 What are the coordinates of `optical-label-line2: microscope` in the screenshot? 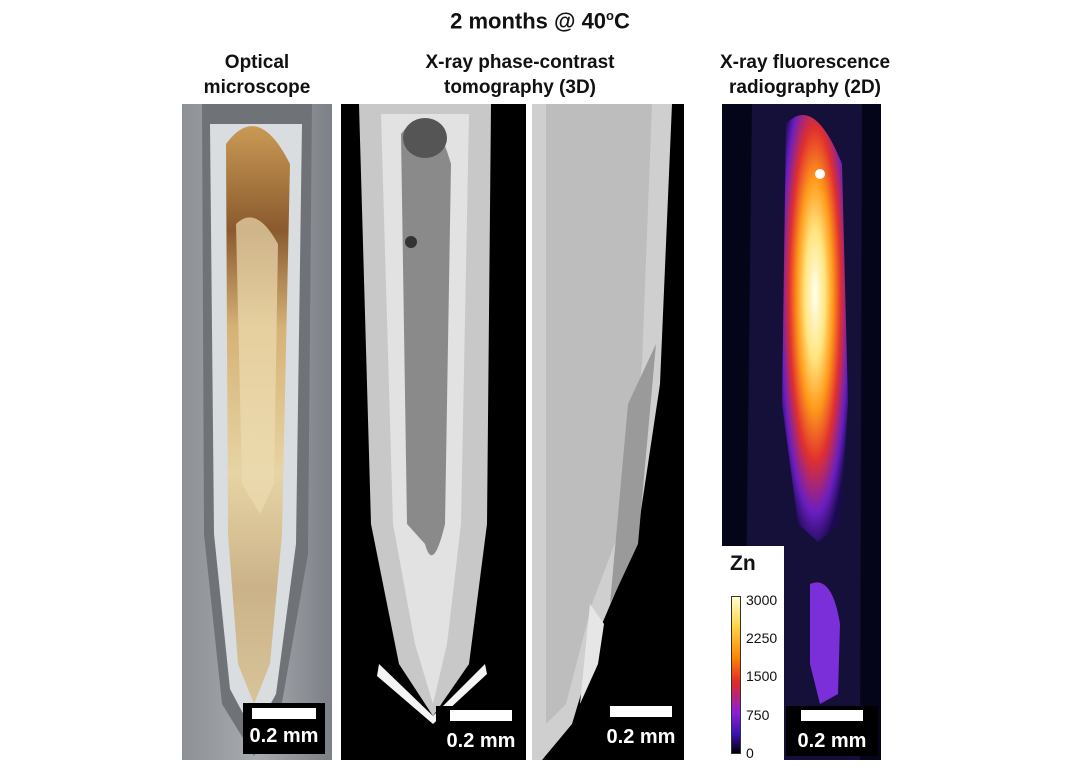 It's located at (257, 87).